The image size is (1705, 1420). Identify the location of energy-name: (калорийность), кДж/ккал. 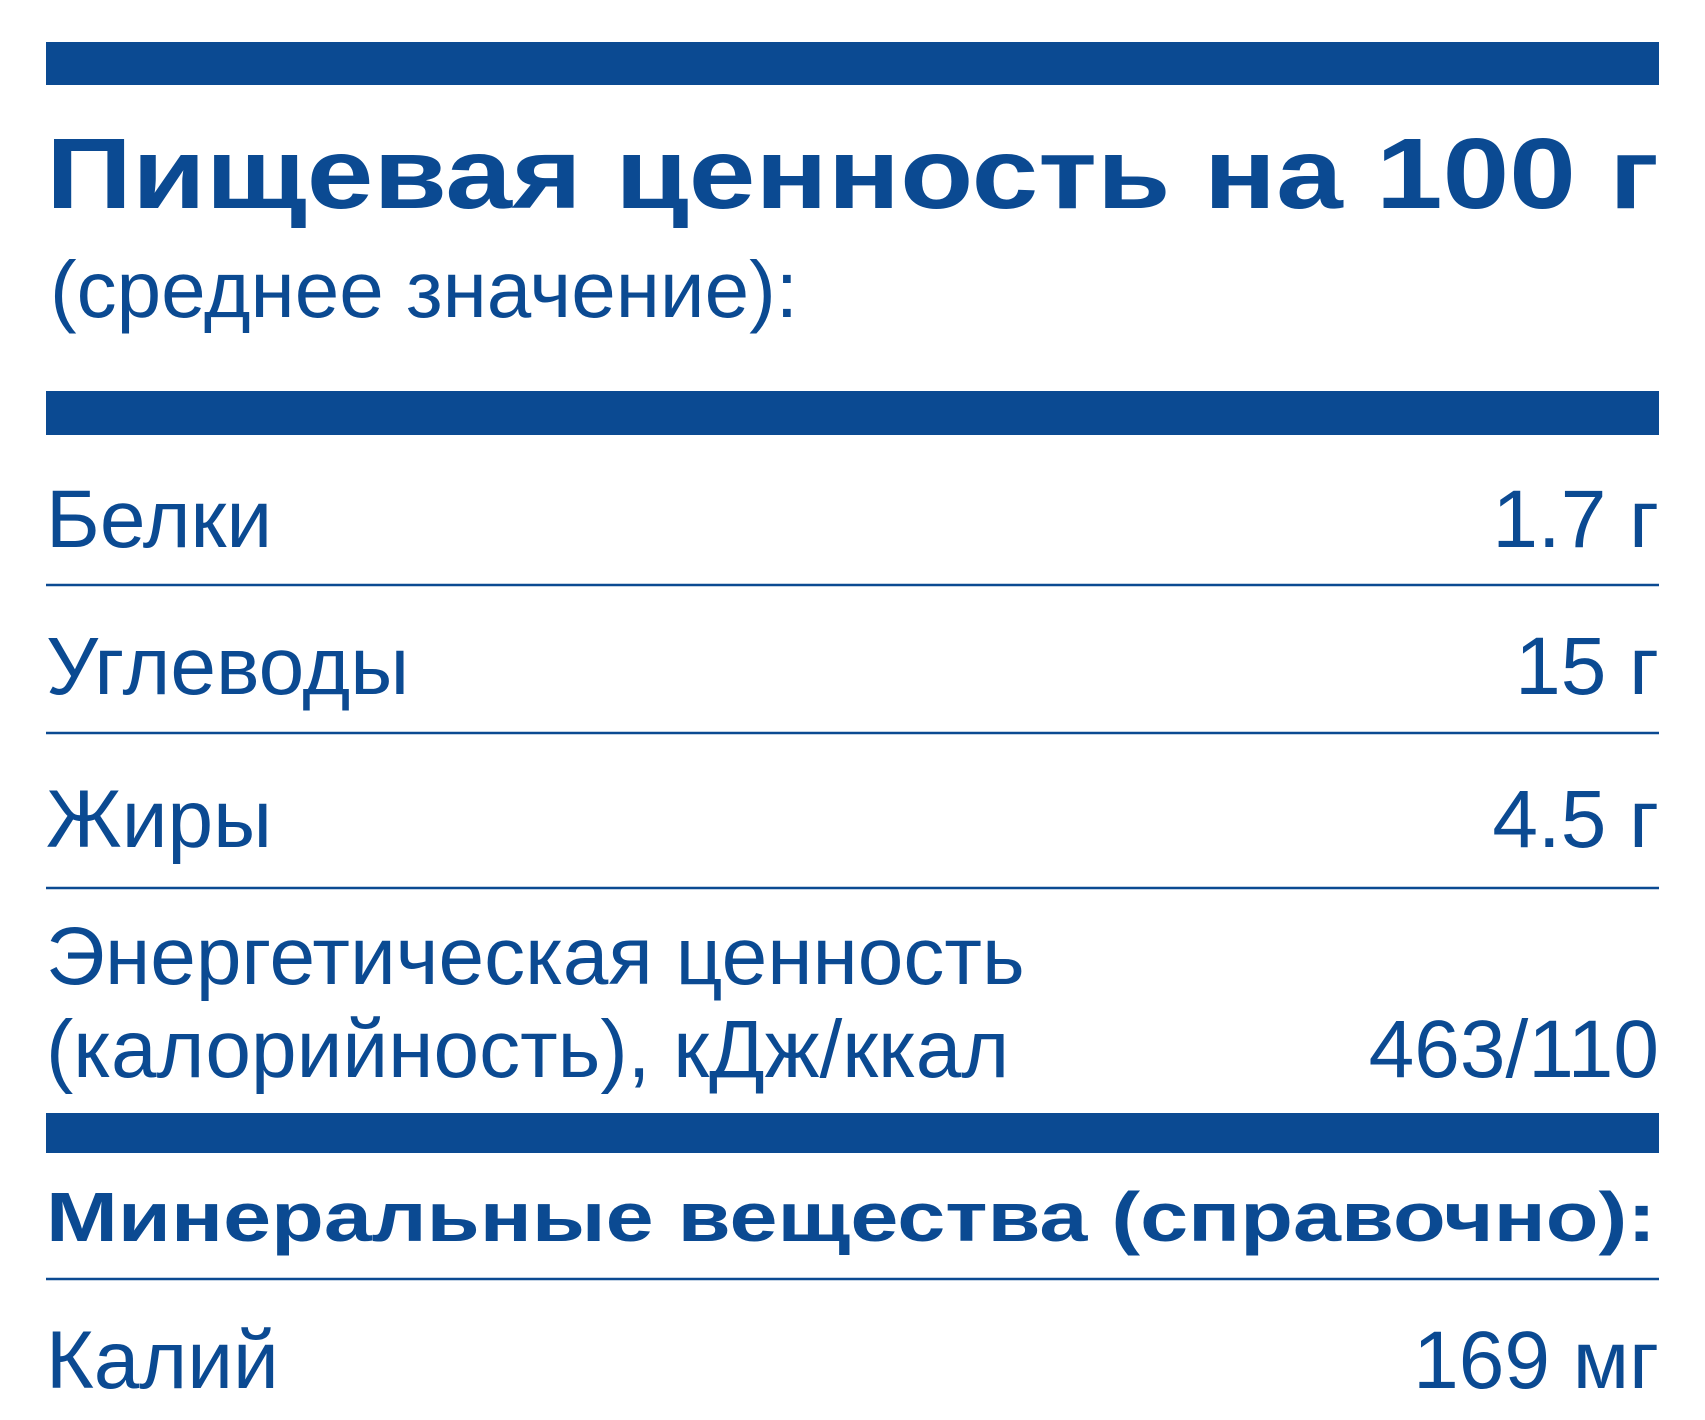
(527, 1049).